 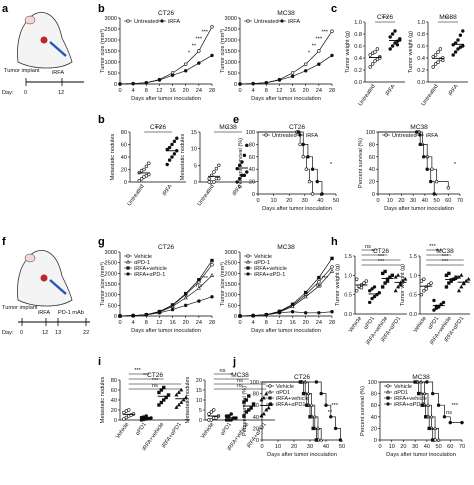 What do you see at coordinates (20, 308) in the screenshot?
I see `schema-f-implant: Tumor implant` at bounding box center [20, 308].